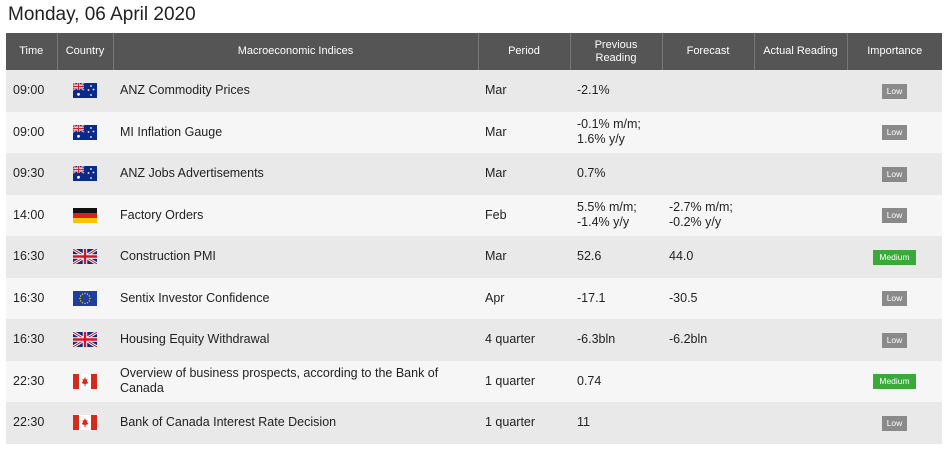  What do you see at coordinates (708, 340) in the screenshot?
I see `cell-forecast: -6.2bln` at bounding box center [708, 340].